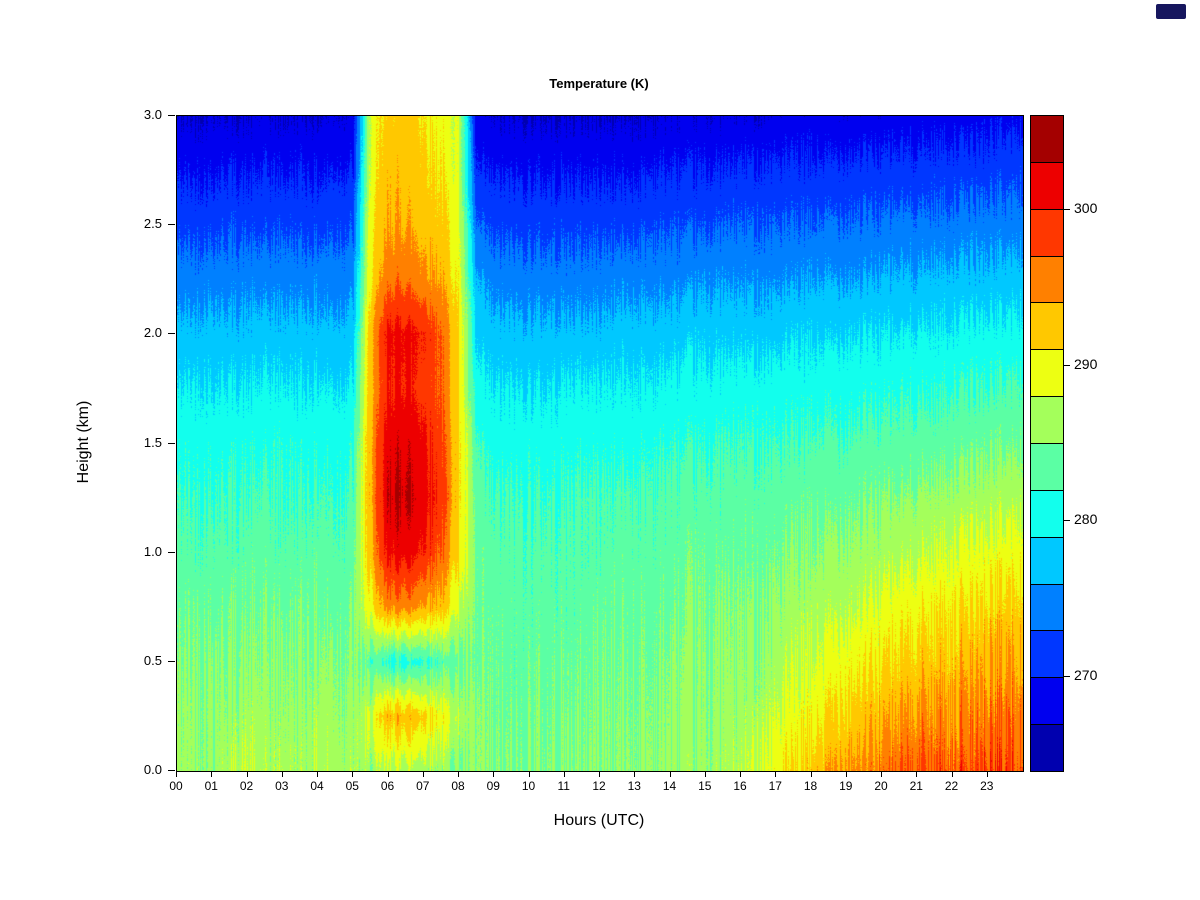 Image resolution: width=1200 pixels, height=900 pixels. Describe the element at coordinates (881, 786) in the screenshot. I see `x-tick-label: 20` at that location.